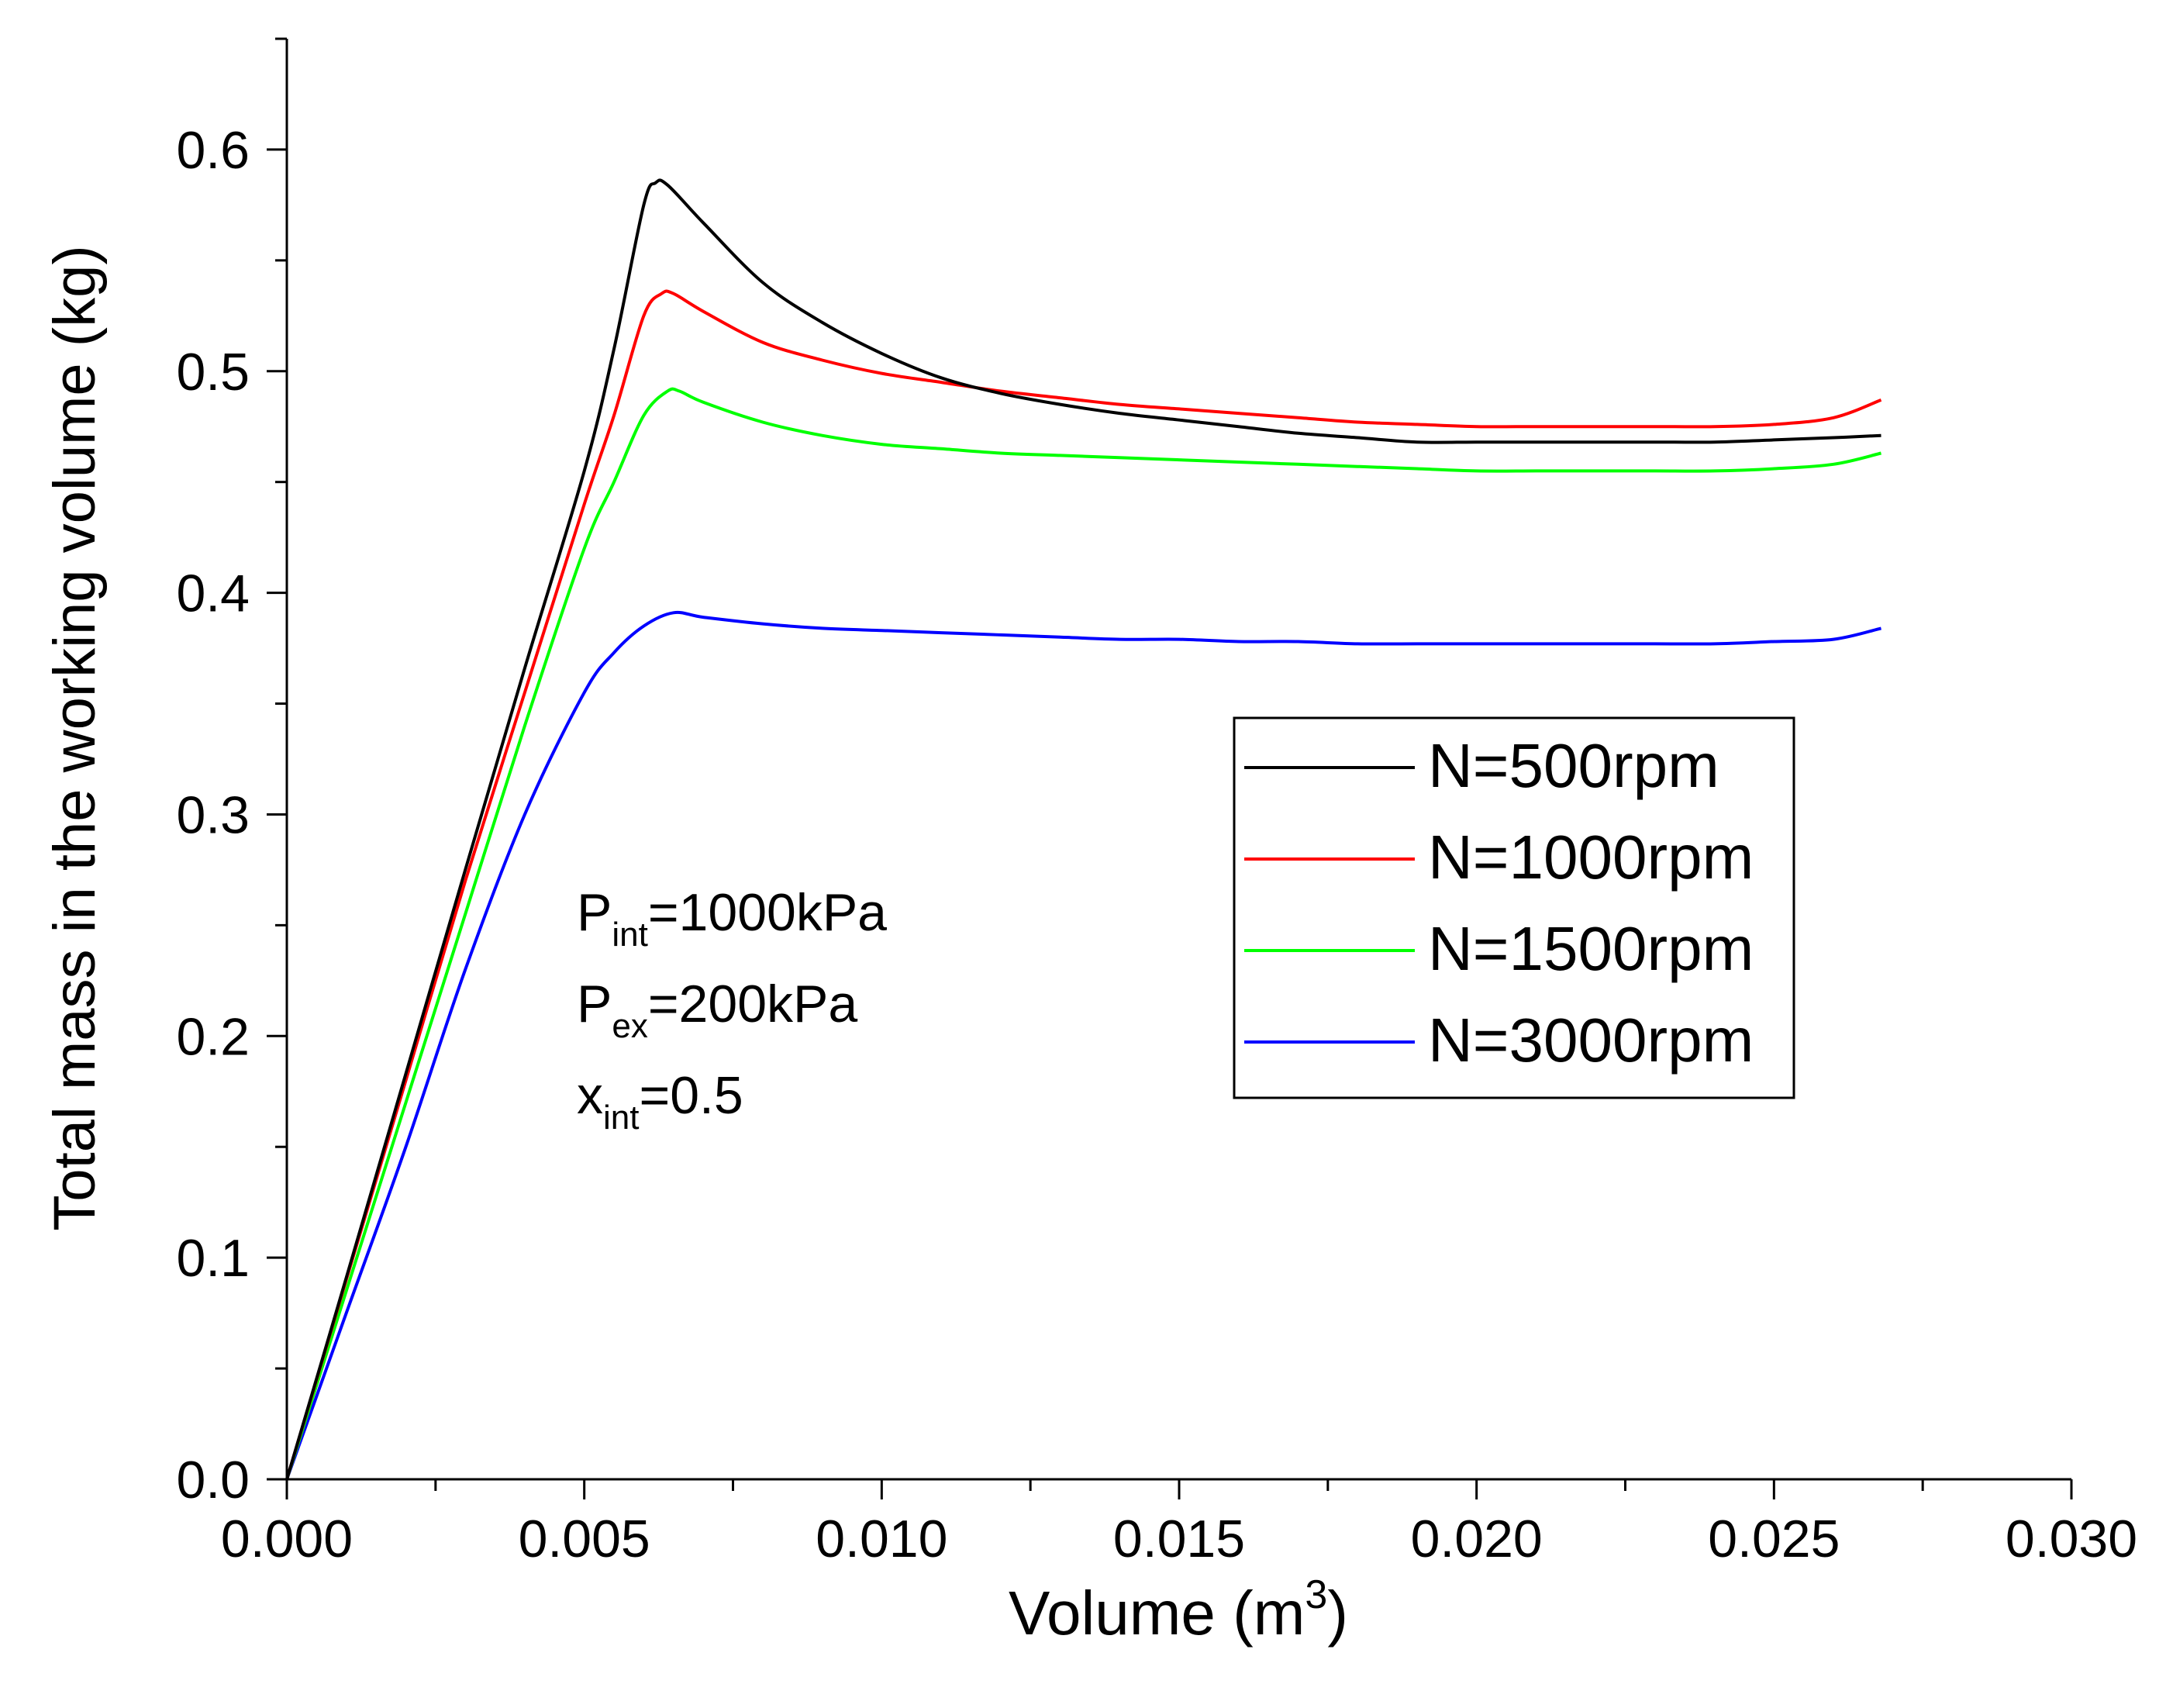  Describe the element at coordinates (594, 912) in the screenshot. I see `annotation-pint-base: P` at that location.